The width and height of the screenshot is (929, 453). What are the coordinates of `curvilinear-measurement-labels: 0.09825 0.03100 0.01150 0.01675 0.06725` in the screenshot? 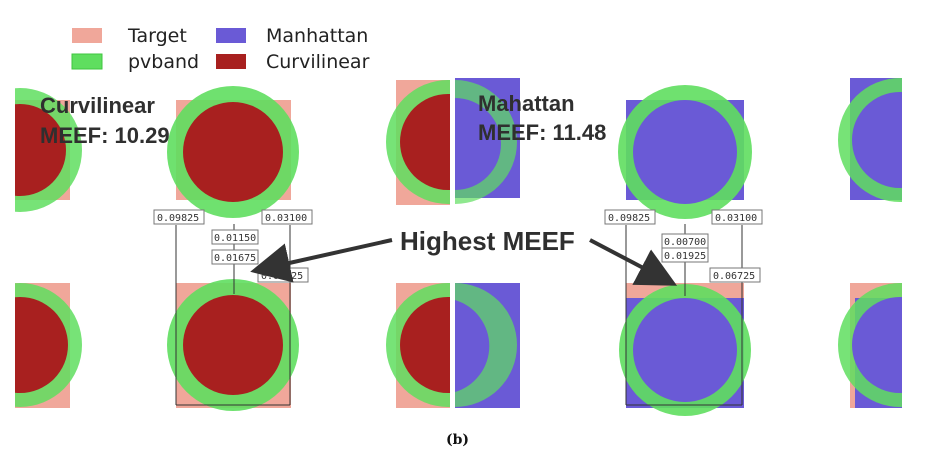 It's located at (233, 246).